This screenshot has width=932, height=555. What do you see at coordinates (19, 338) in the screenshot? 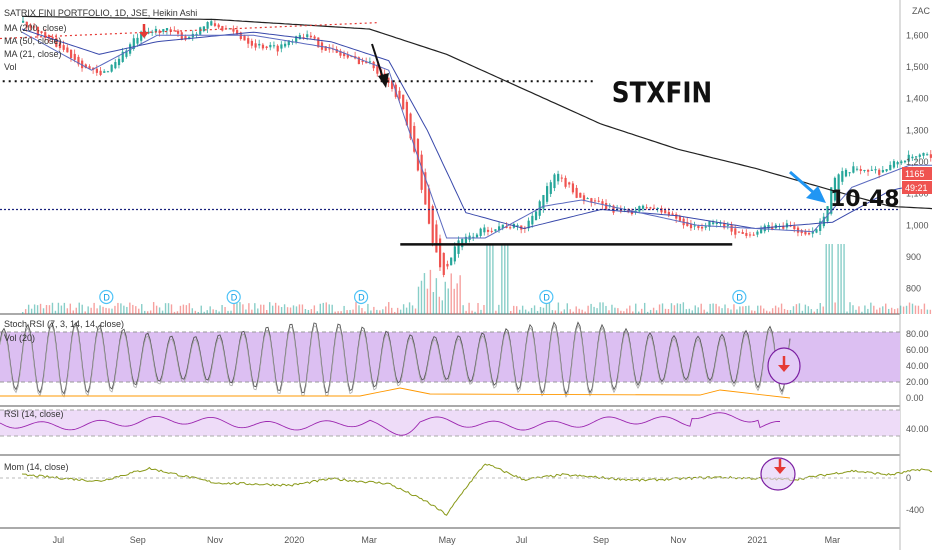
I see `vol20-label: Vol (20)` at bounding box center [19, 338].